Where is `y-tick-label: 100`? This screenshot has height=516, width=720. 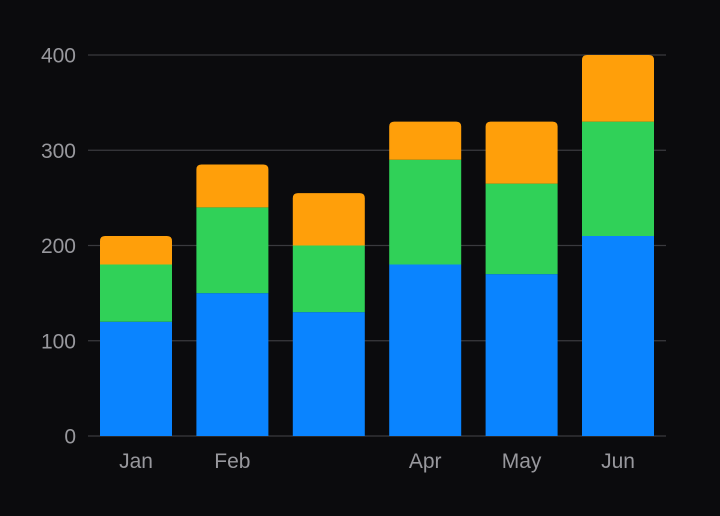
y-tick-label: 100 is located at coordinates (58, 341).